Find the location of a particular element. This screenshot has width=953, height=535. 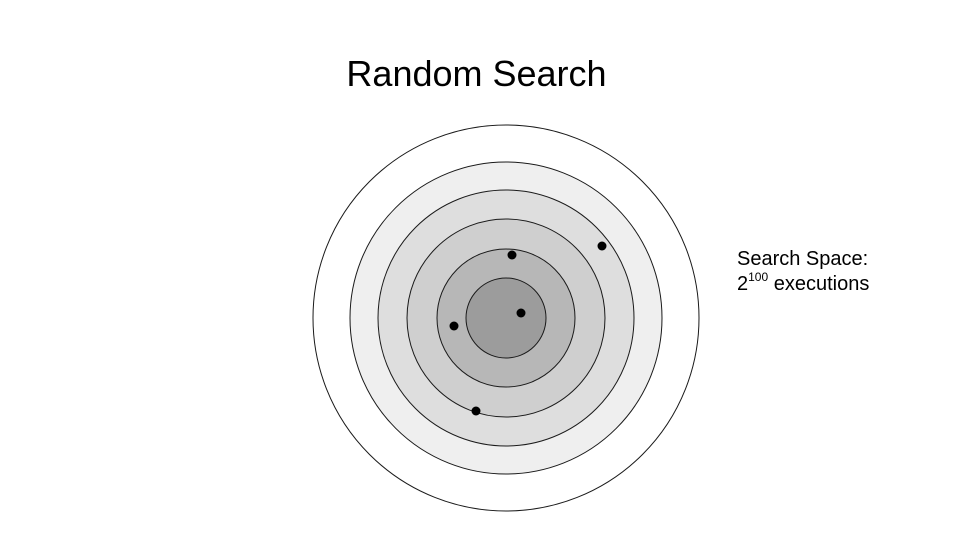

size-base: 2 is located at coordinates (743, 284).